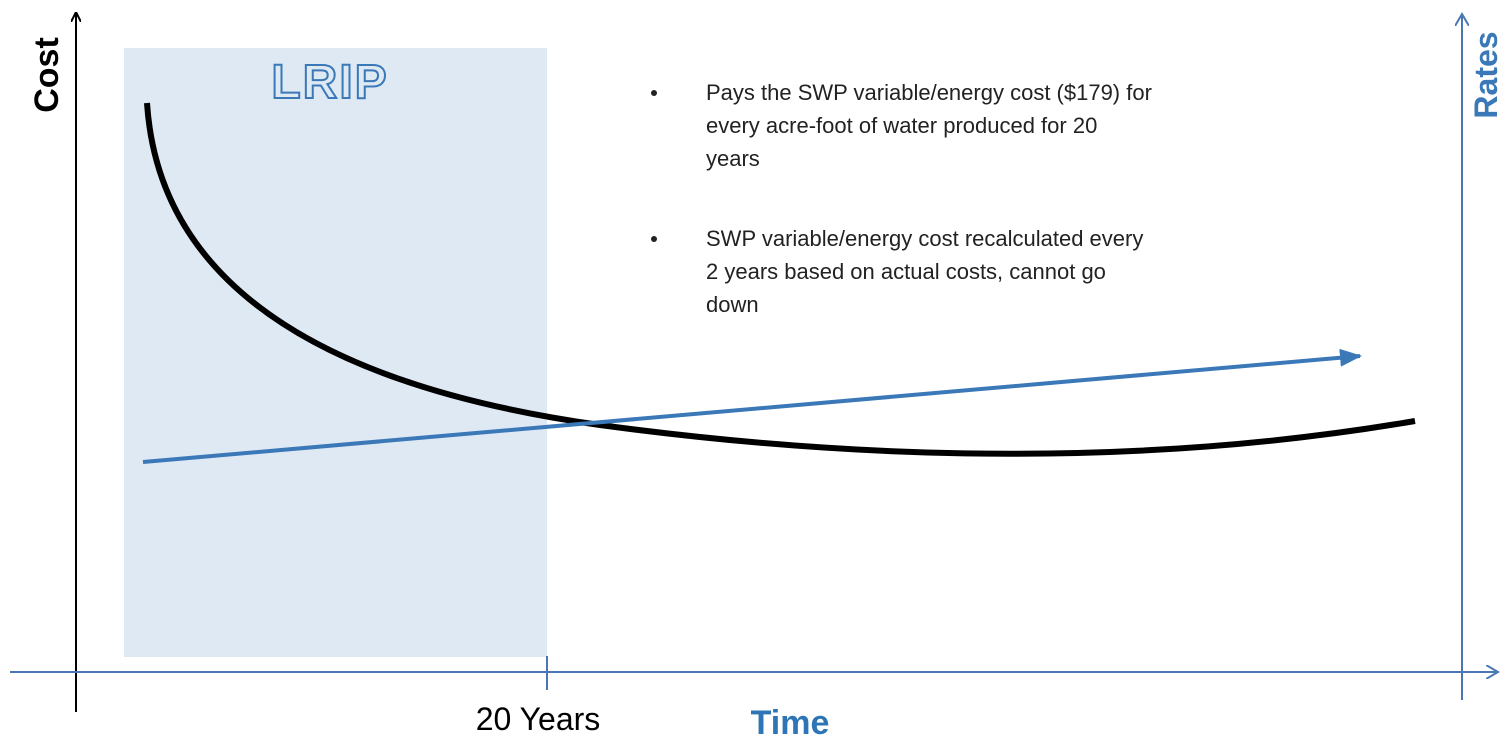 This screenshot has width=1503, height=748. What do you see at coordinates (733, 158) in the screenshot?
I see `bullet-text: years` at bounding box center [733, 158].